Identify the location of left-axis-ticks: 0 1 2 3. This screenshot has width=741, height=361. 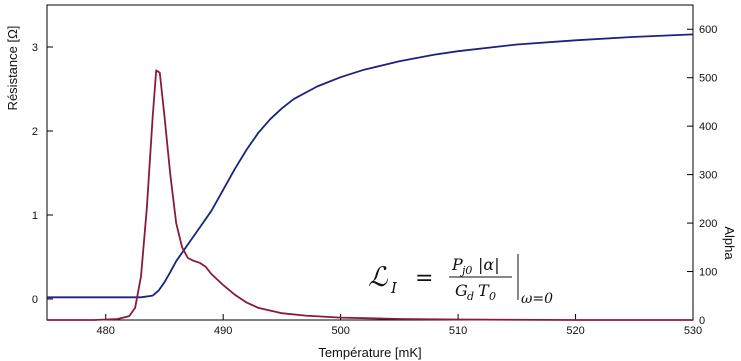
(42, 174).